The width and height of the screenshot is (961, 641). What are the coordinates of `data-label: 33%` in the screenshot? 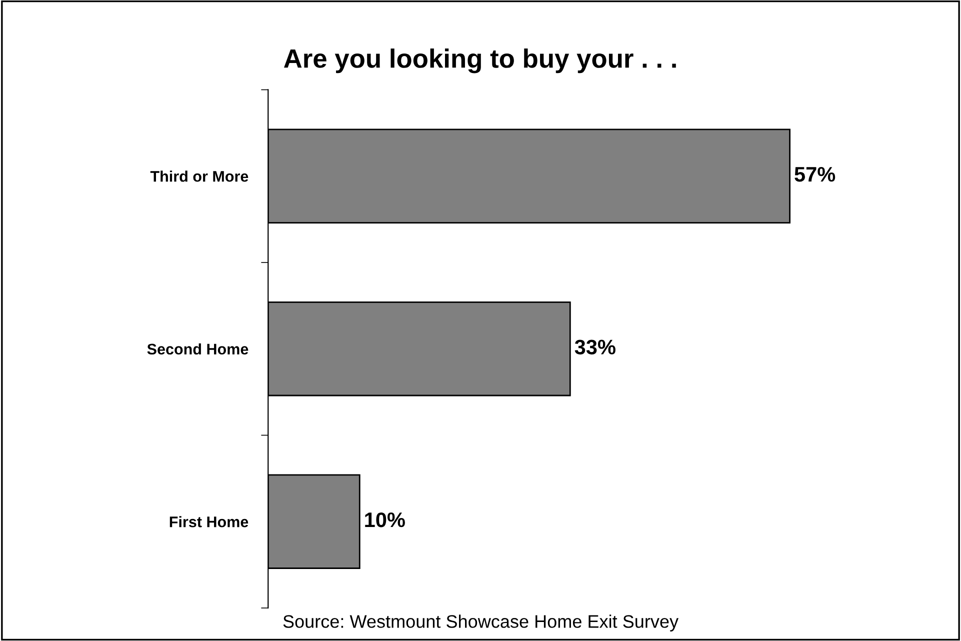 It's located at (595, 347).